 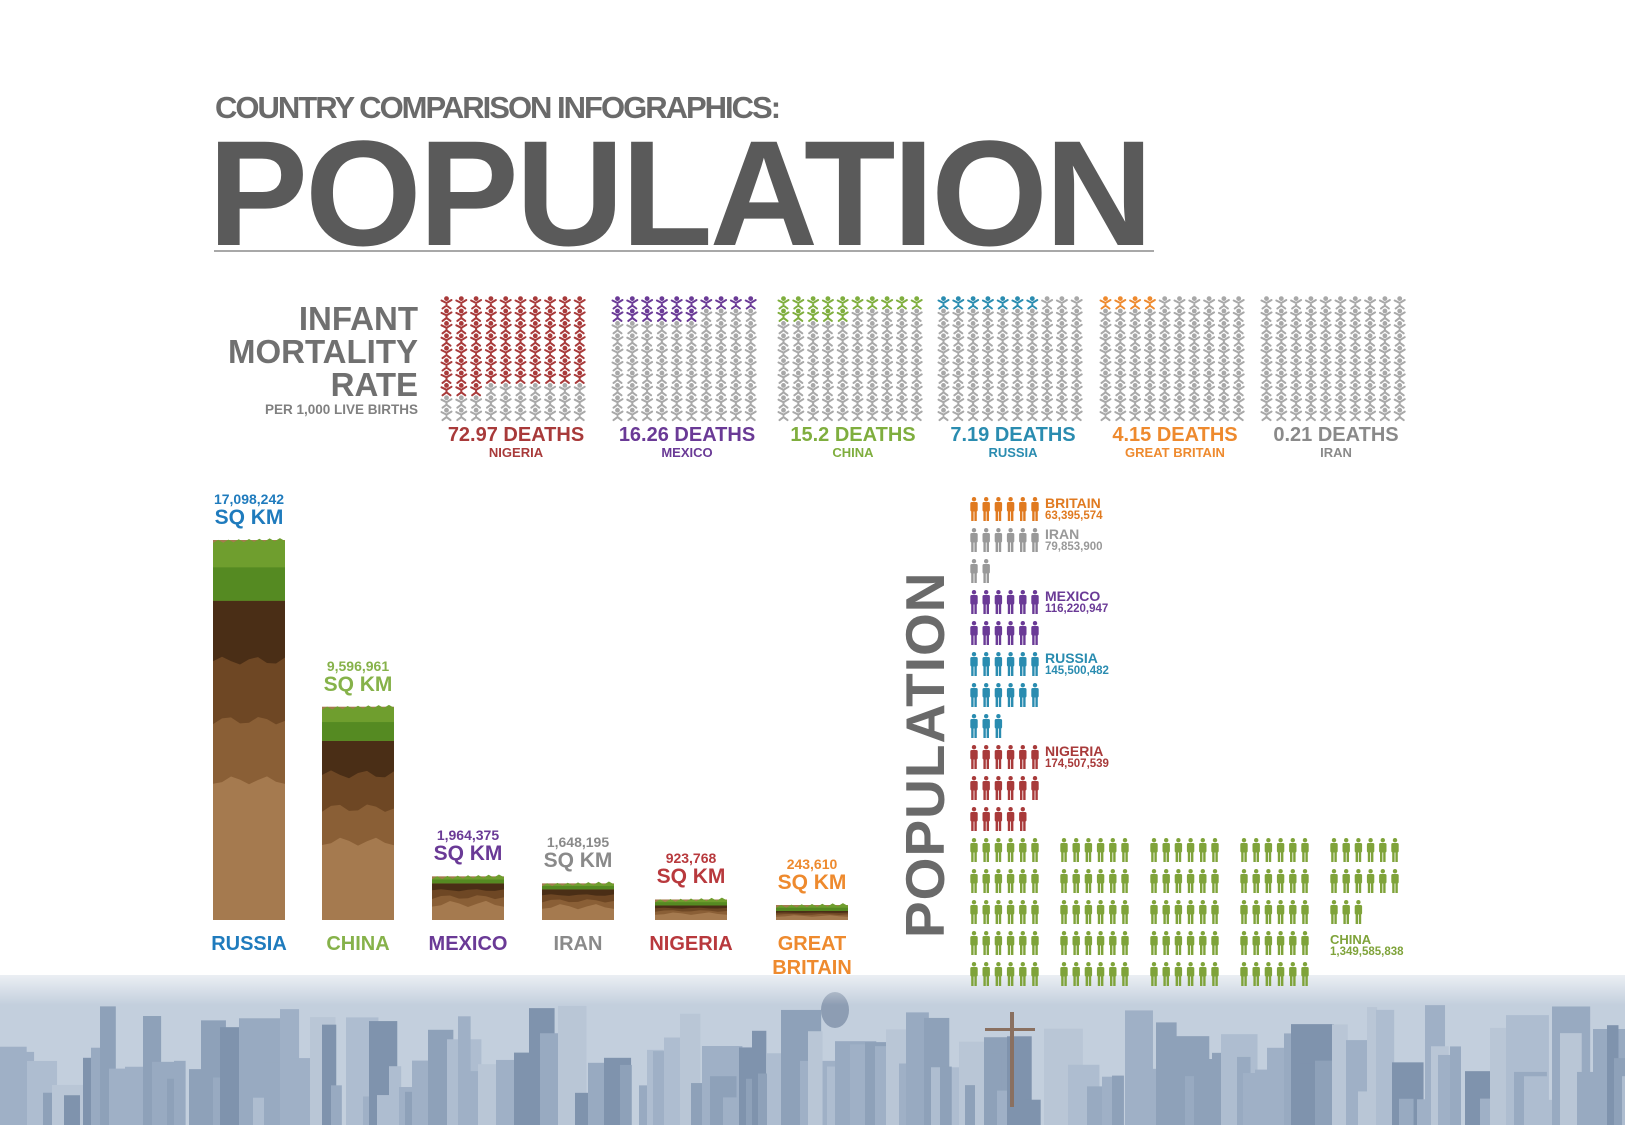 I want to click on area-value-label: 243,610, so click(x=812, y=864).